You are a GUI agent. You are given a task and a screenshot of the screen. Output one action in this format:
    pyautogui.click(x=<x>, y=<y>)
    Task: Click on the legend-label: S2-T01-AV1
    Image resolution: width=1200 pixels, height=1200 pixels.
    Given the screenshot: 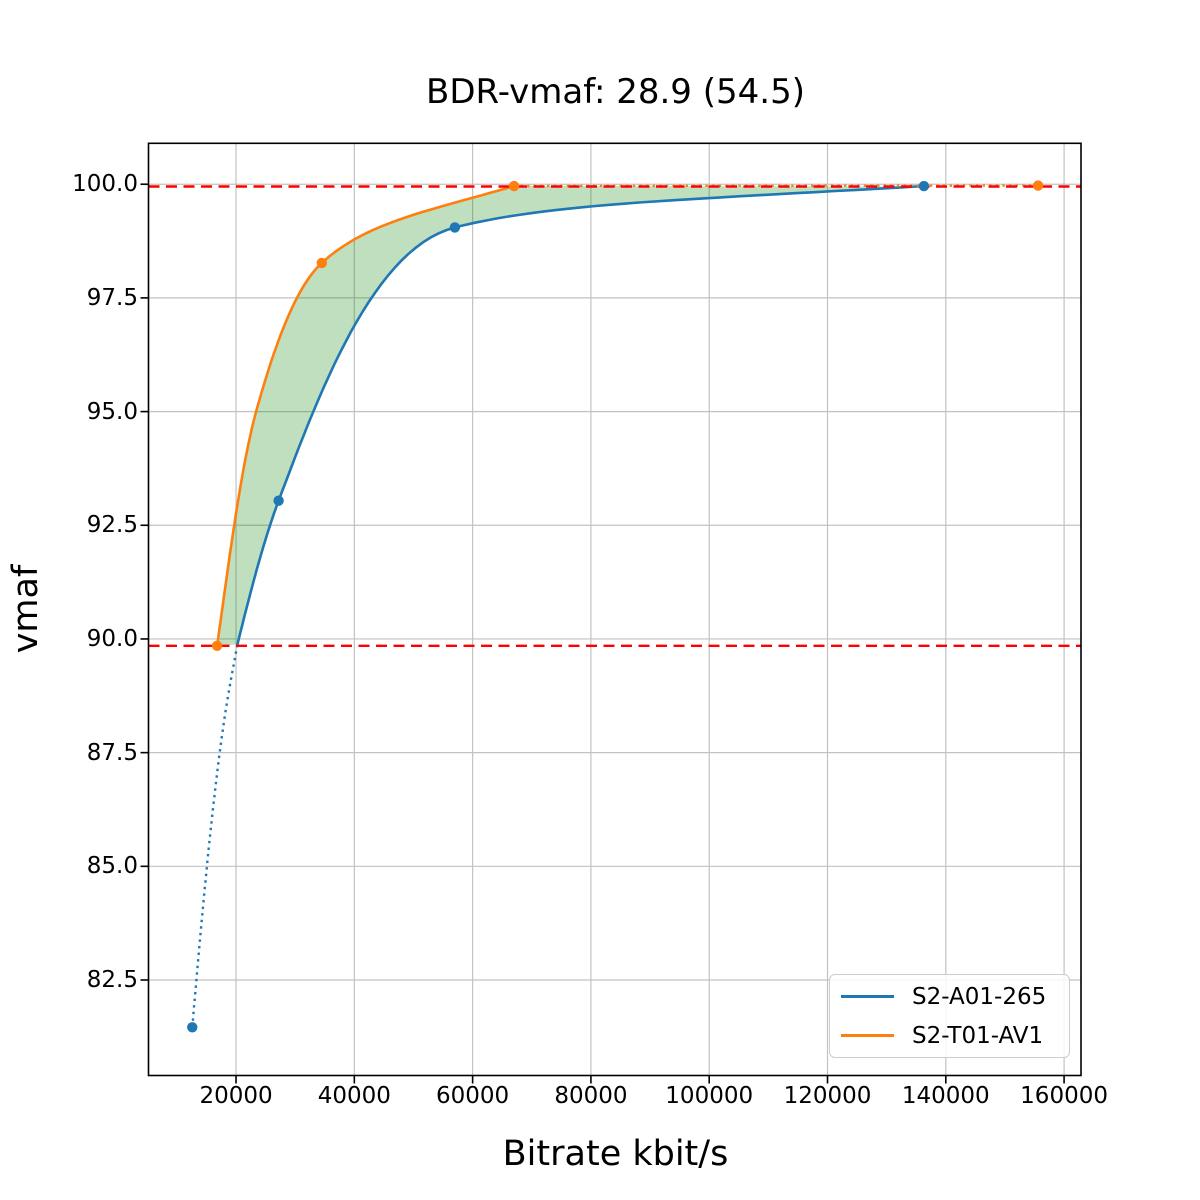 What is the action you would take?
    pyautogui.click(x=978, y=1035)
    